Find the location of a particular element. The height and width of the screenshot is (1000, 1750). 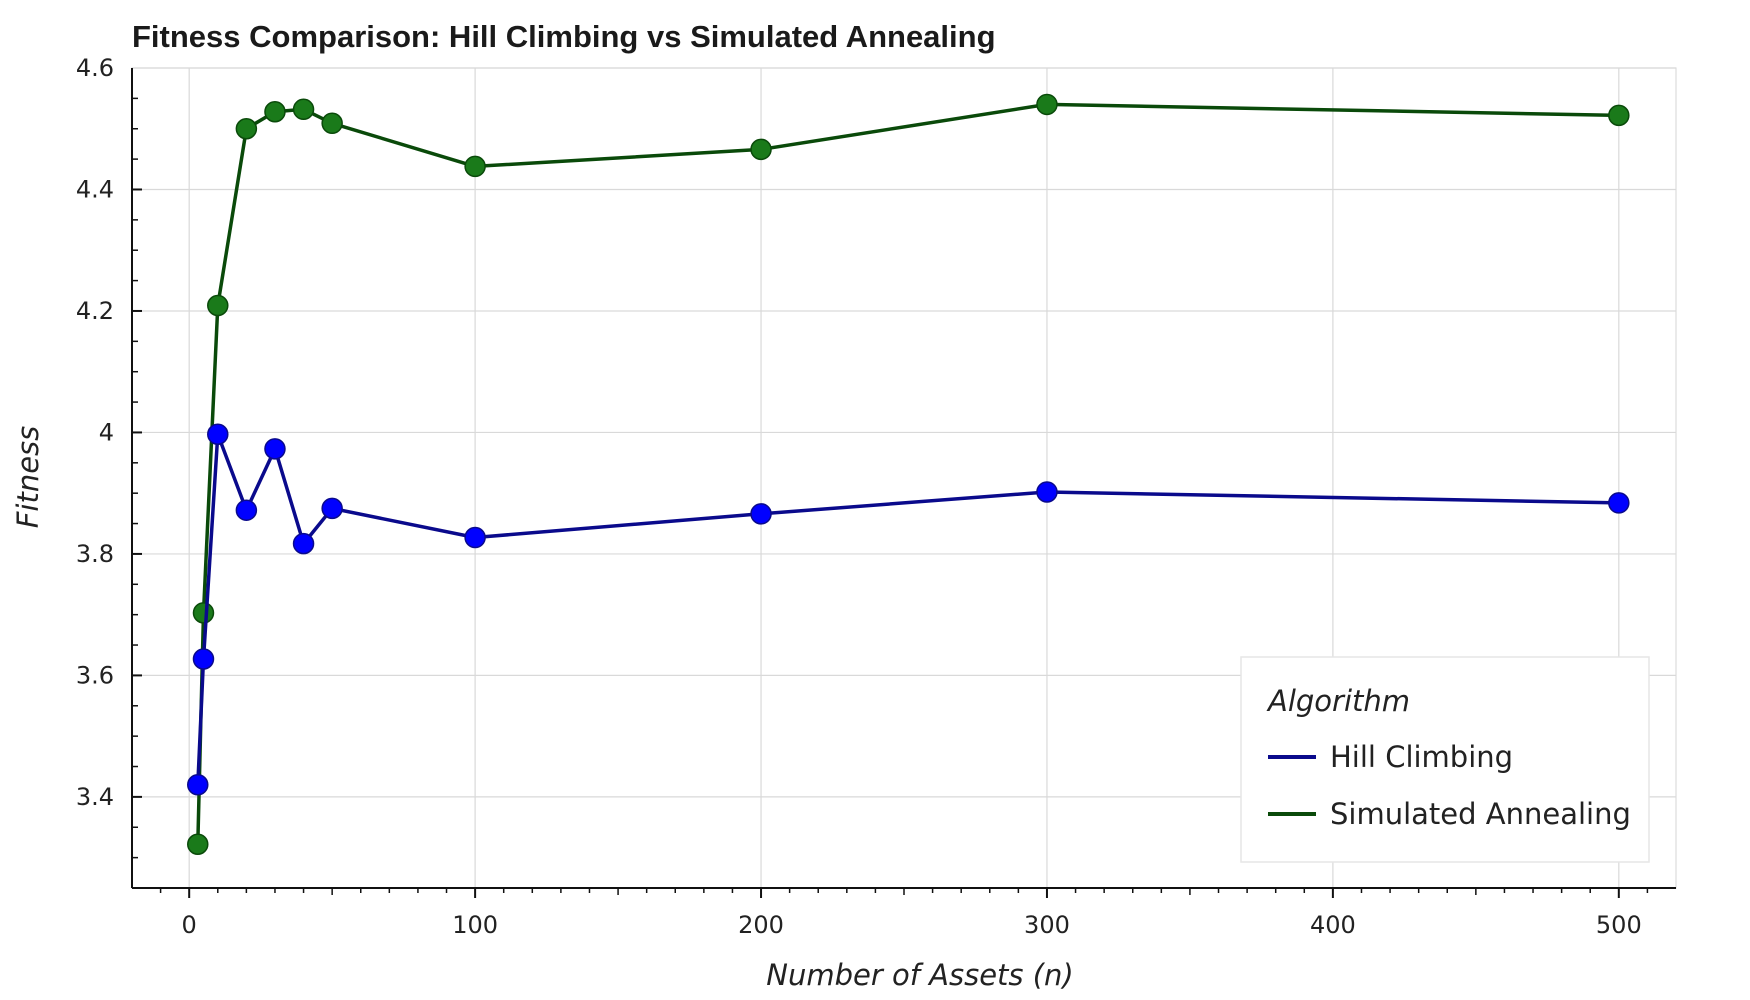

x-tick-label: 500 is located at coordinates (1619, 925).